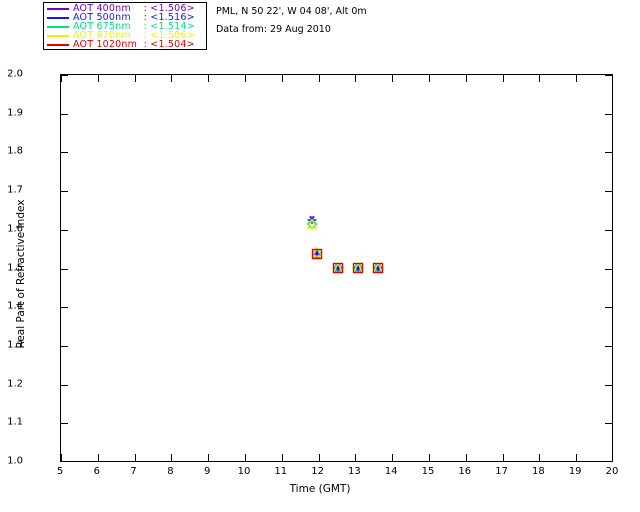  I want to click on legend-item-label: AOT 1020nm : <1.504>, so click(134, 44).